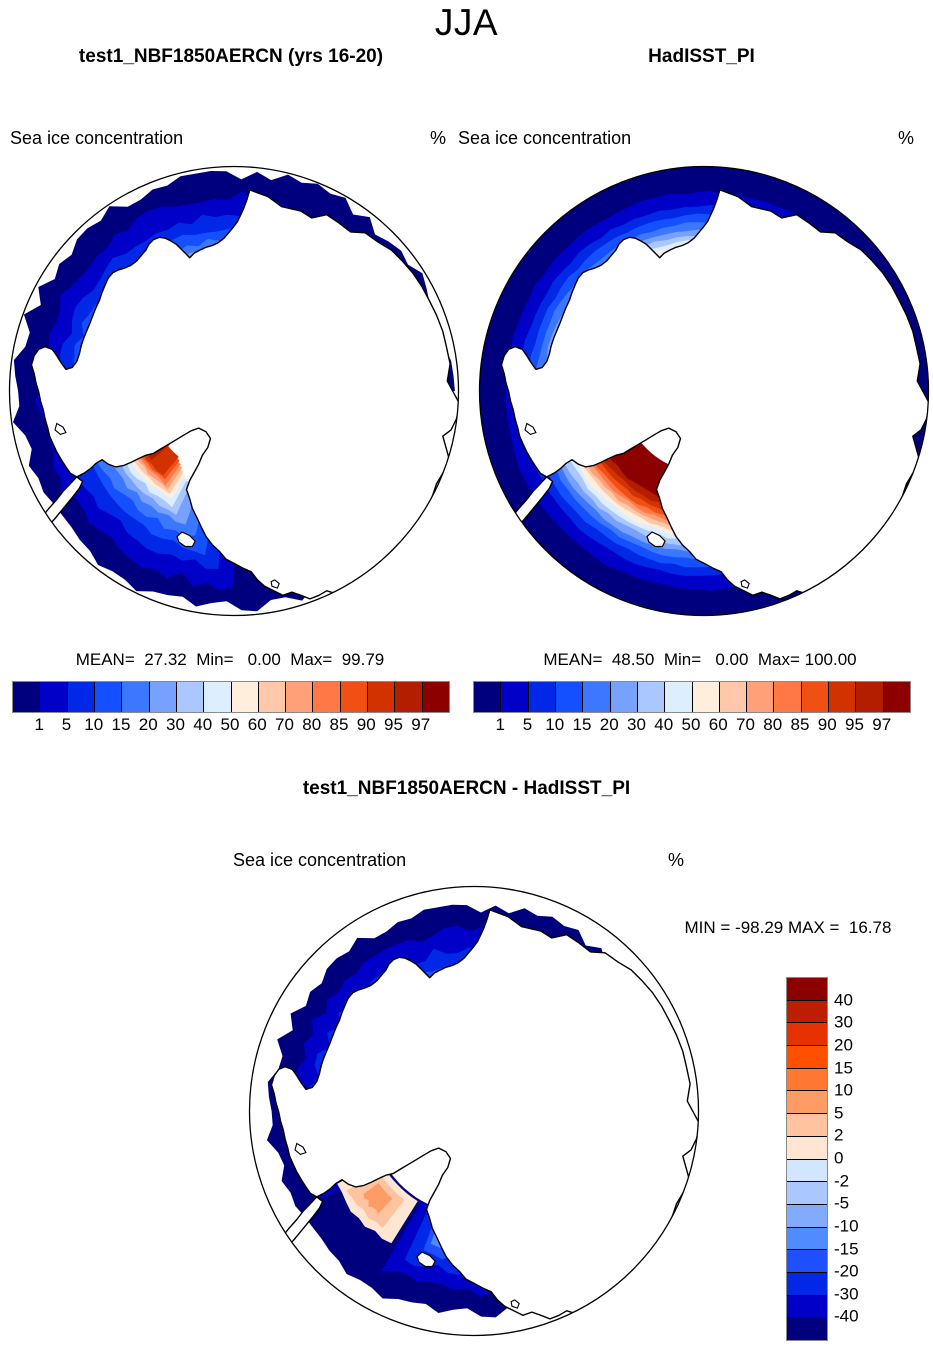 The image size is (933, 1351). Describe the element at coordinates (676, 860) in the screenshot. I see `diff-units-label: %` at that location.